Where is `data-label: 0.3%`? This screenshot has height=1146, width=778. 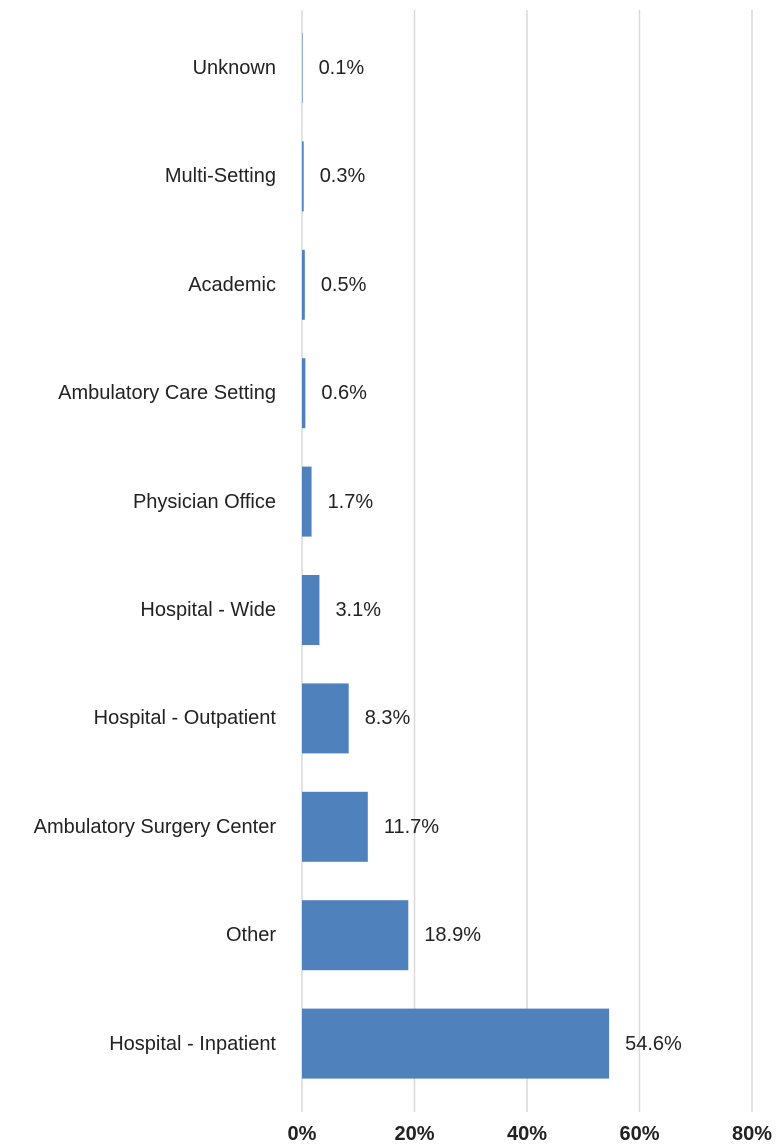 data-label: 0.3% is located at coordinates (342, 176).